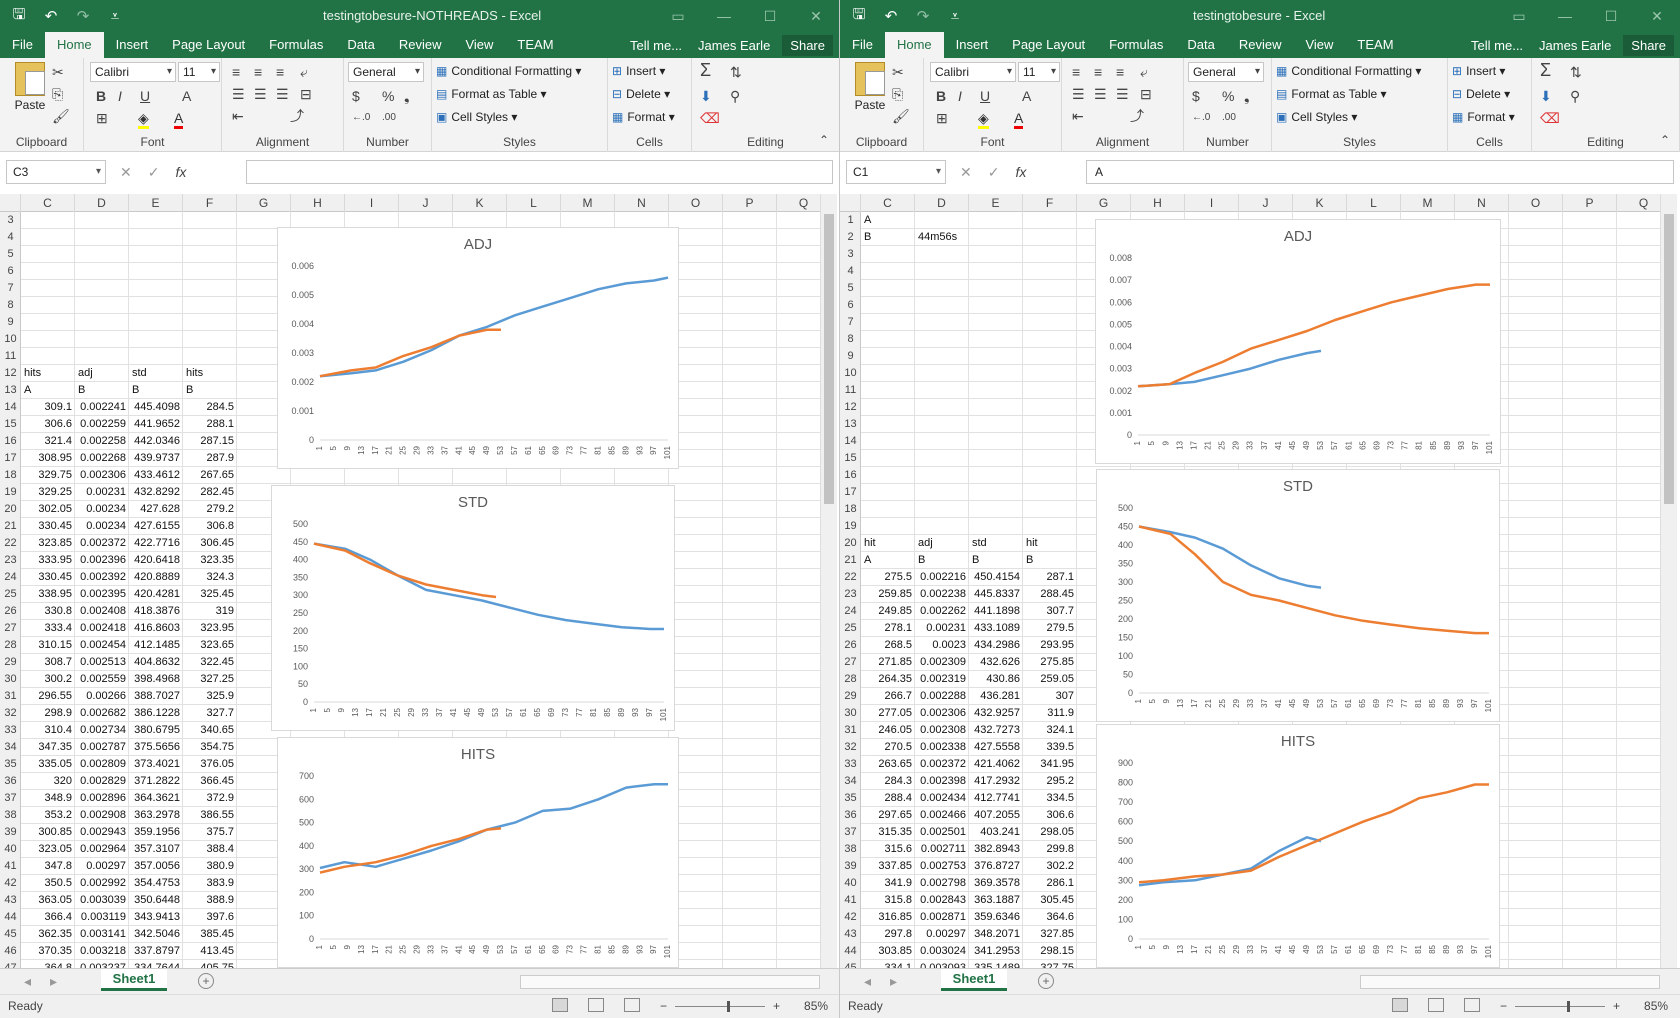 Image resolution: width=1680 pixels, height=1018 pixels. Describe the element at coordinates (58, 628) in the screenshot. I see `cell: 333.4` at that location.